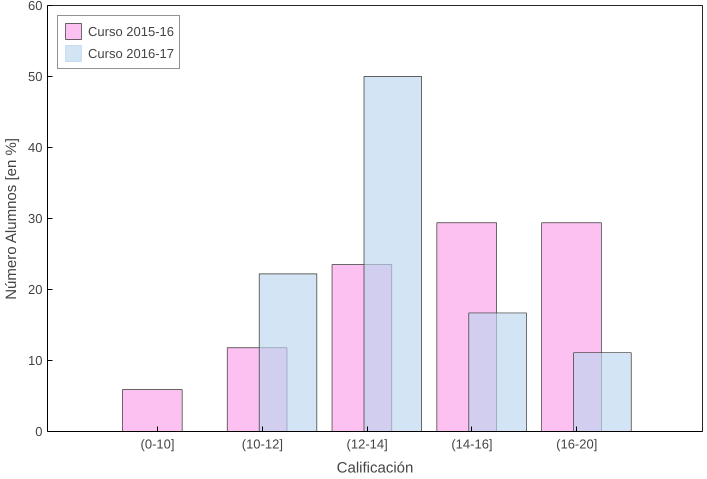  I want to click on x-tick-label: (10-12], so click(262, 444).